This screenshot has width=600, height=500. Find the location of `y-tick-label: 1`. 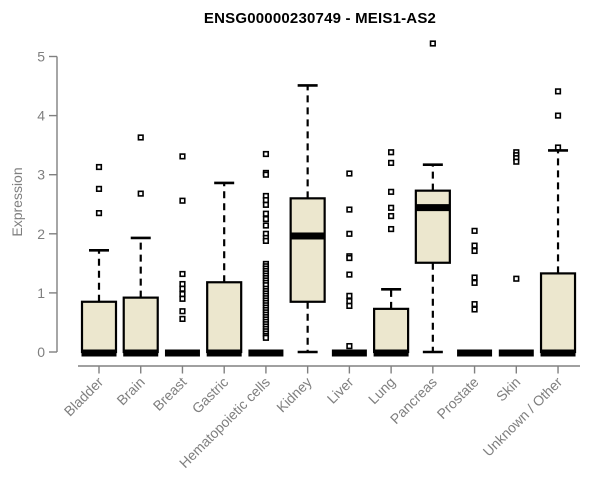

y-tick-label: 1 is located at coordinates (41, 293).